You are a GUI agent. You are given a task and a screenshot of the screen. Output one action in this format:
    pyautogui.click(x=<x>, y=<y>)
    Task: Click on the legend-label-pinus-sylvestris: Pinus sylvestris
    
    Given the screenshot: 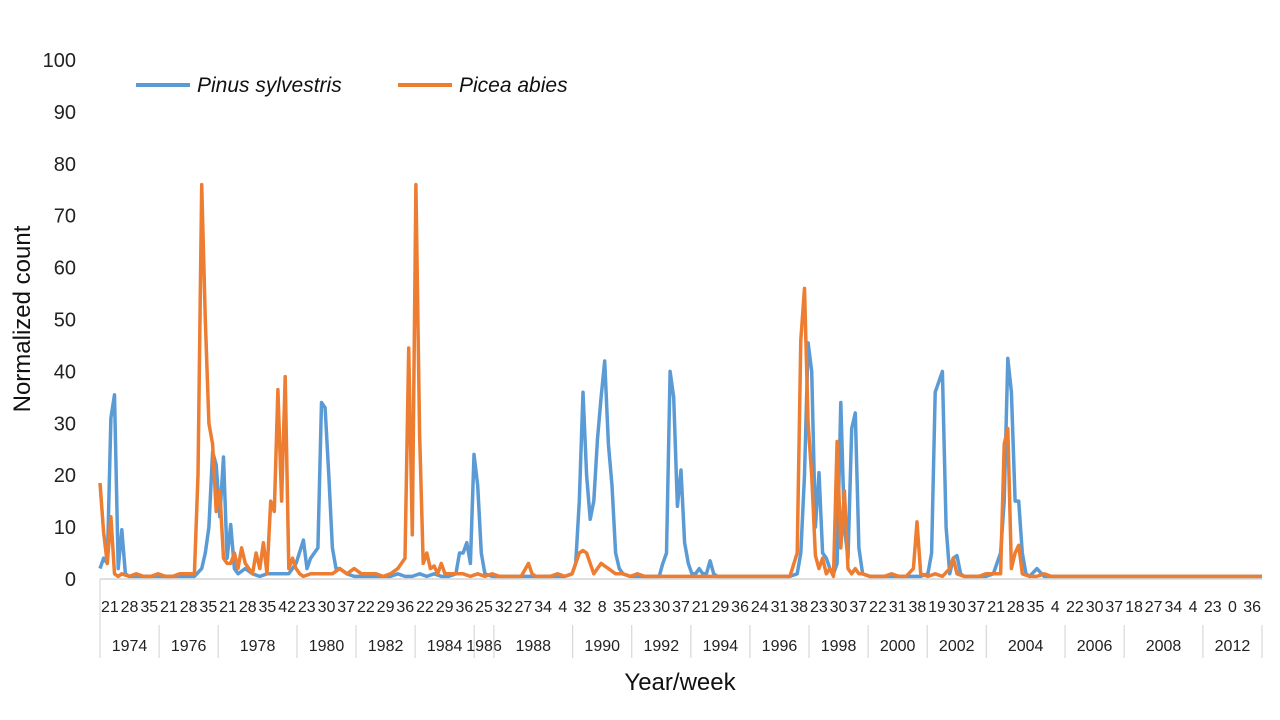 What is the action you would take?
    pyautogui.click(x=269, y=85)
    